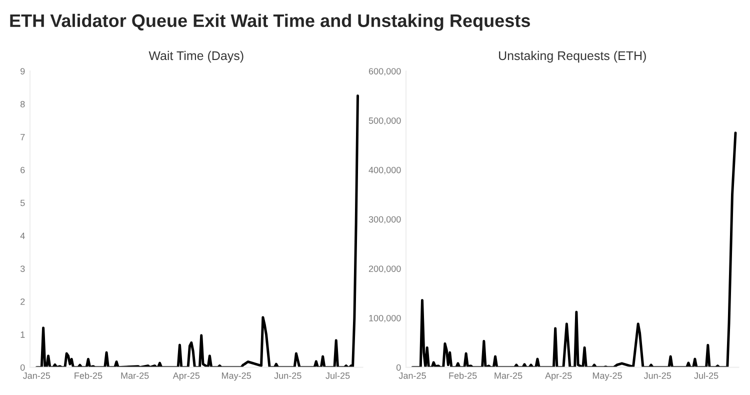  I want to click on y-tick-label: 7, so click(22, 137).